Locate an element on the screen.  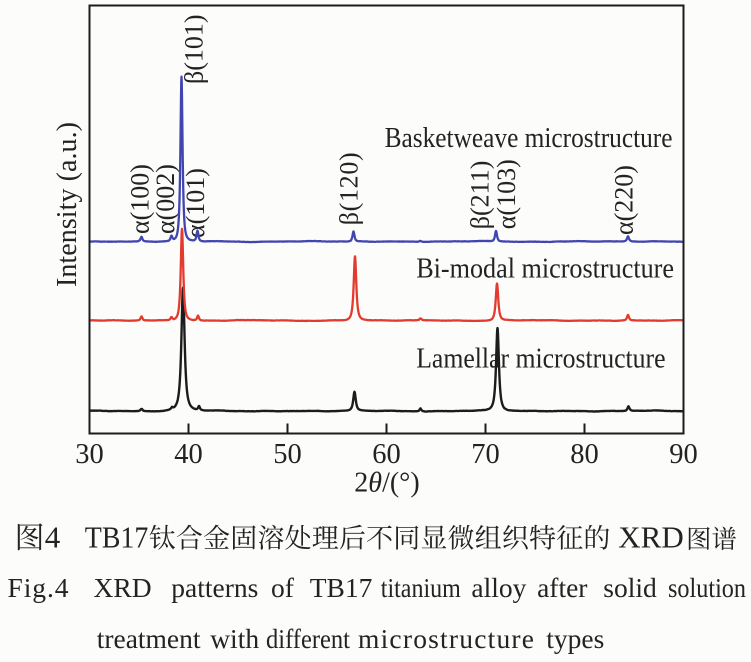
svg-text: 90 is located at coordinates (683, 454).